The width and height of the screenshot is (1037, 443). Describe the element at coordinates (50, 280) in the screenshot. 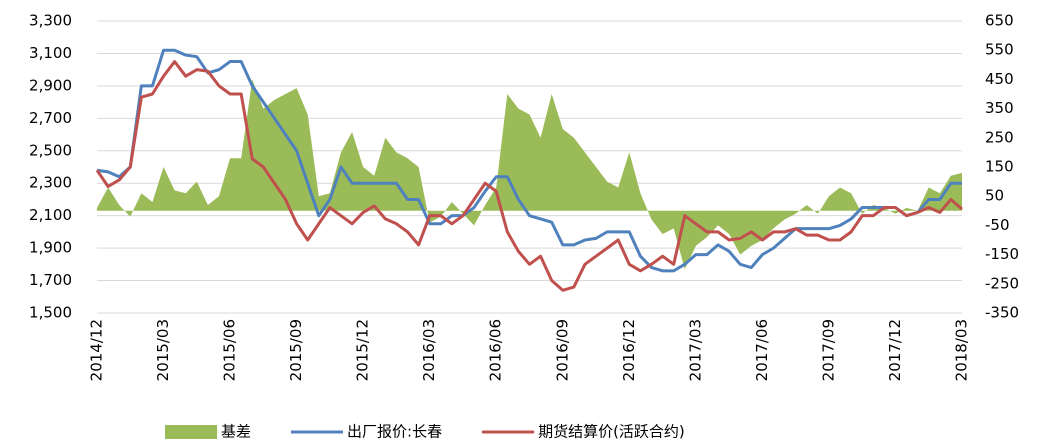

I see `y-tick-label: 1,700` at that location.